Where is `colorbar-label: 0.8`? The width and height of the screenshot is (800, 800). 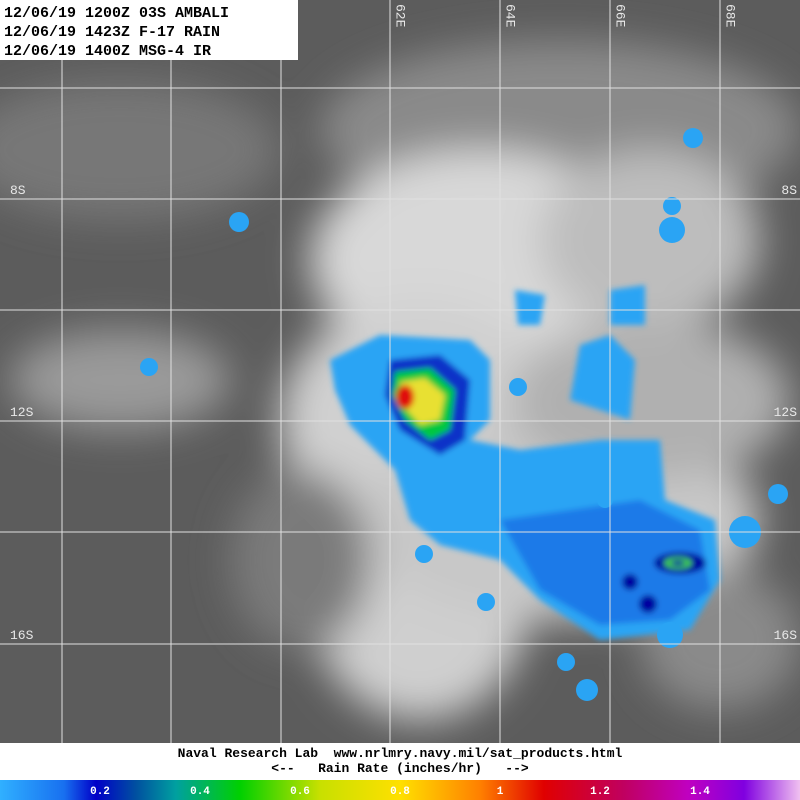
colorbar-label: 0.8 is located at coordinates (400, 792).